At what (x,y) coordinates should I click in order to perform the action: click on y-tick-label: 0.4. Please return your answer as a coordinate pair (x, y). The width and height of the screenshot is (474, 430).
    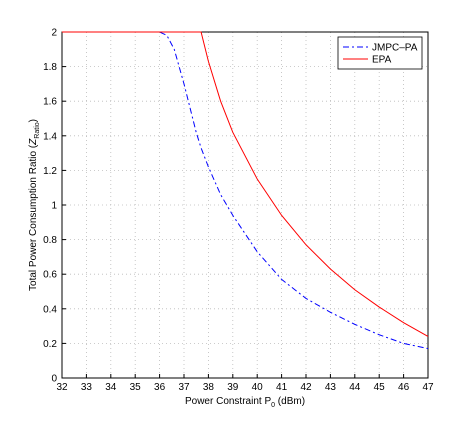
    Looking at the image, I should click on (50, 309).